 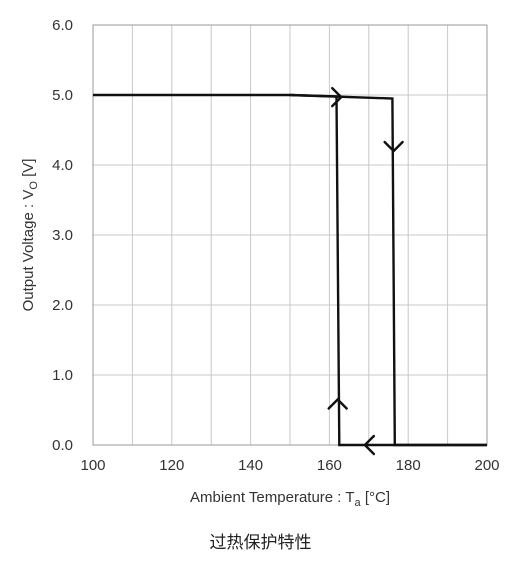 I want to click on y-tick-label: 5.0, so click(x=62, y=95).